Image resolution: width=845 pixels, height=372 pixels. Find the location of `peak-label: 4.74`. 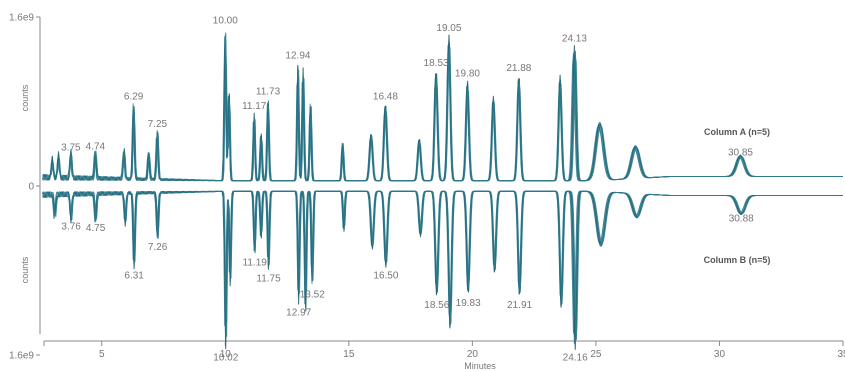

peak-label: 4.74 is located at coordinates (96, 146).